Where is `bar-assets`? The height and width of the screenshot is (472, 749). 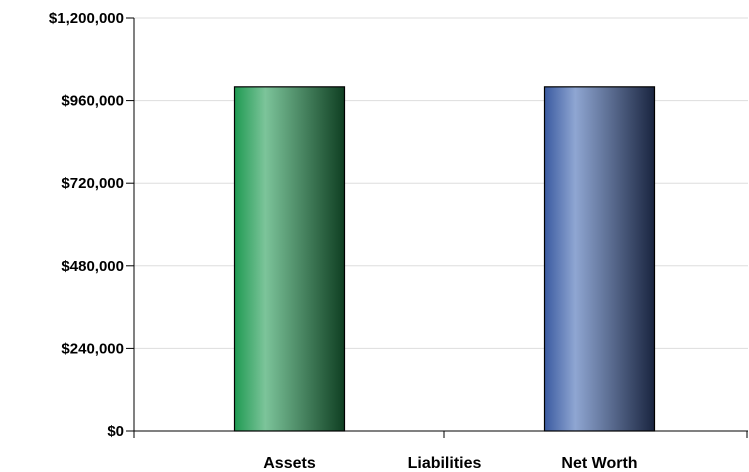
bar-assets is located at coordinates (289, 259).